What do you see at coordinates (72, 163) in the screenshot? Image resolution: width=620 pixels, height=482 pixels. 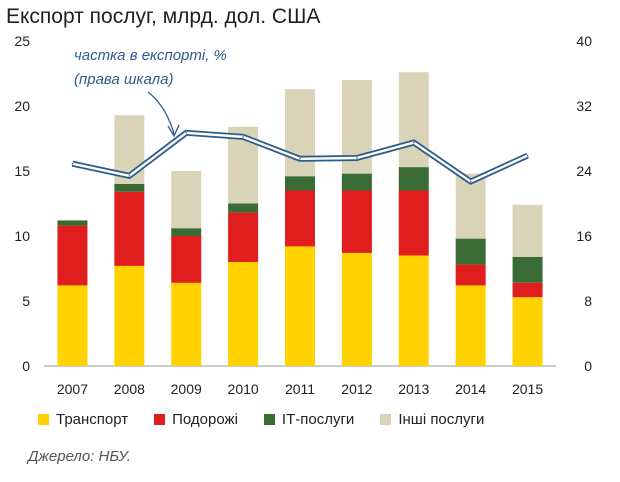 I see `share-point-2007` at bounding box center [72, 163].